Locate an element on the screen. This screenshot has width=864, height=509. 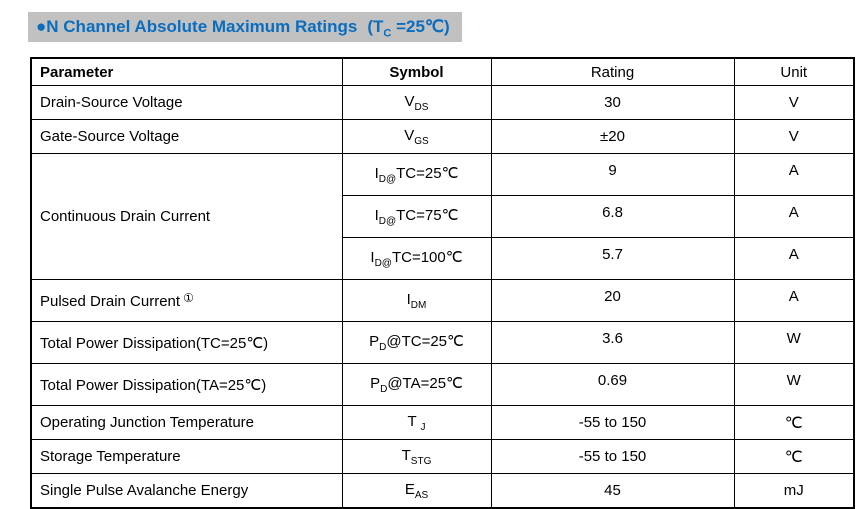
footnote-marker: ① is located at coordinates (188, 298).